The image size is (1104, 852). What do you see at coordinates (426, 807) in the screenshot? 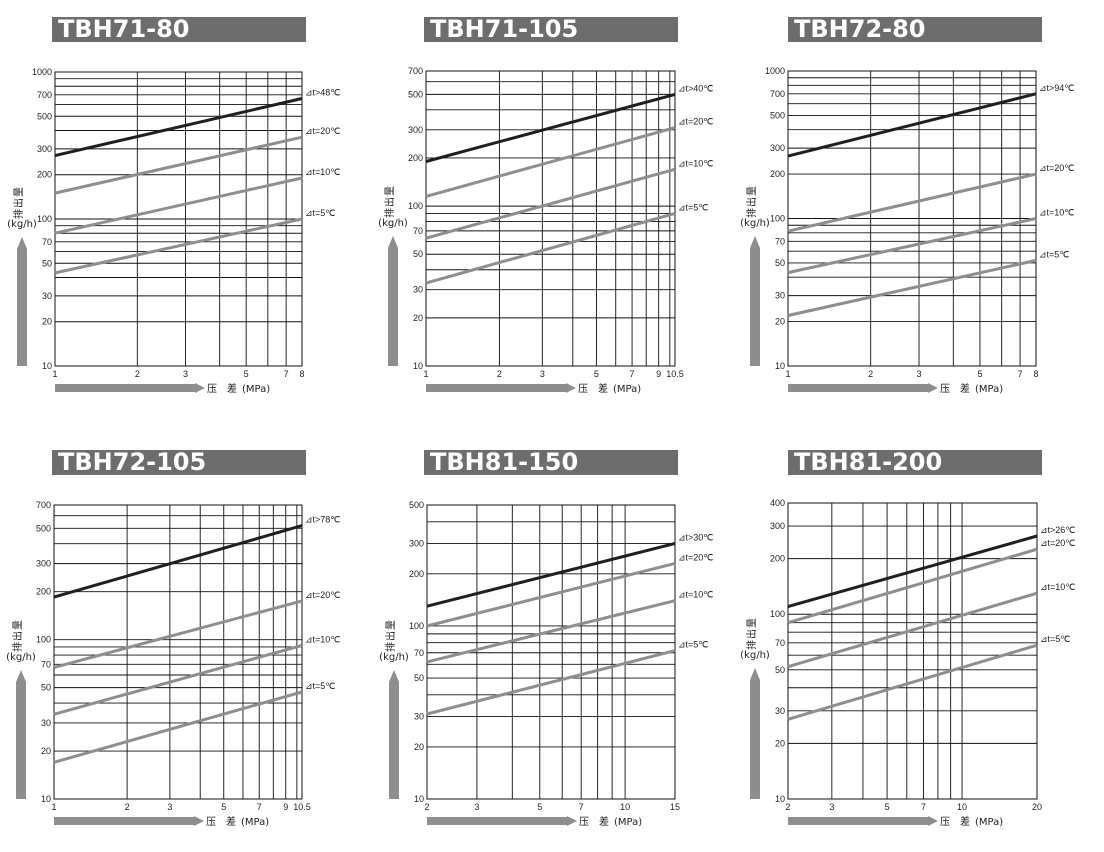
I see `x-tick-label: 2` at bounding box center [426, 807].